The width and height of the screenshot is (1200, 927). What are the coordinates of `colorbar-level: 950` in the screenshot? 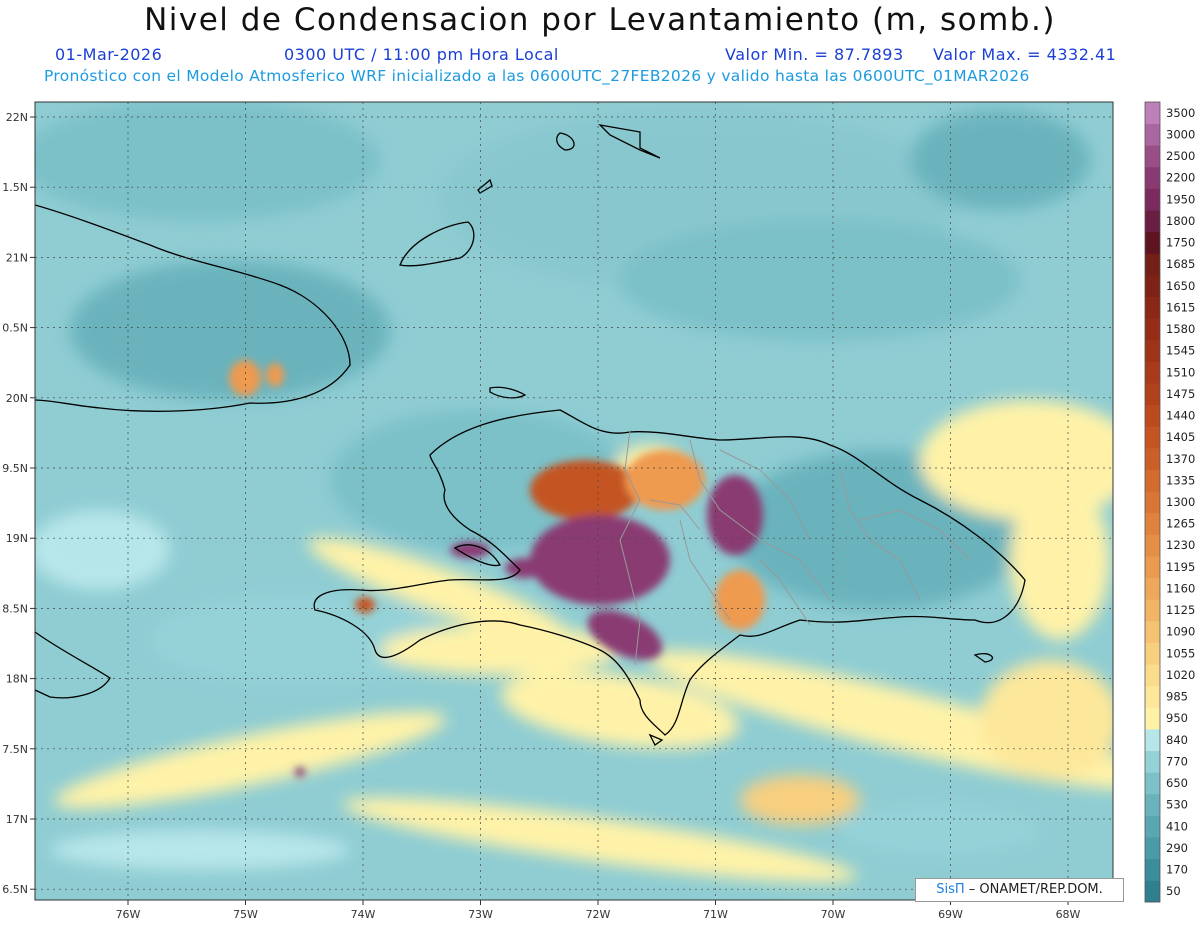 It's located at (1177, 718).